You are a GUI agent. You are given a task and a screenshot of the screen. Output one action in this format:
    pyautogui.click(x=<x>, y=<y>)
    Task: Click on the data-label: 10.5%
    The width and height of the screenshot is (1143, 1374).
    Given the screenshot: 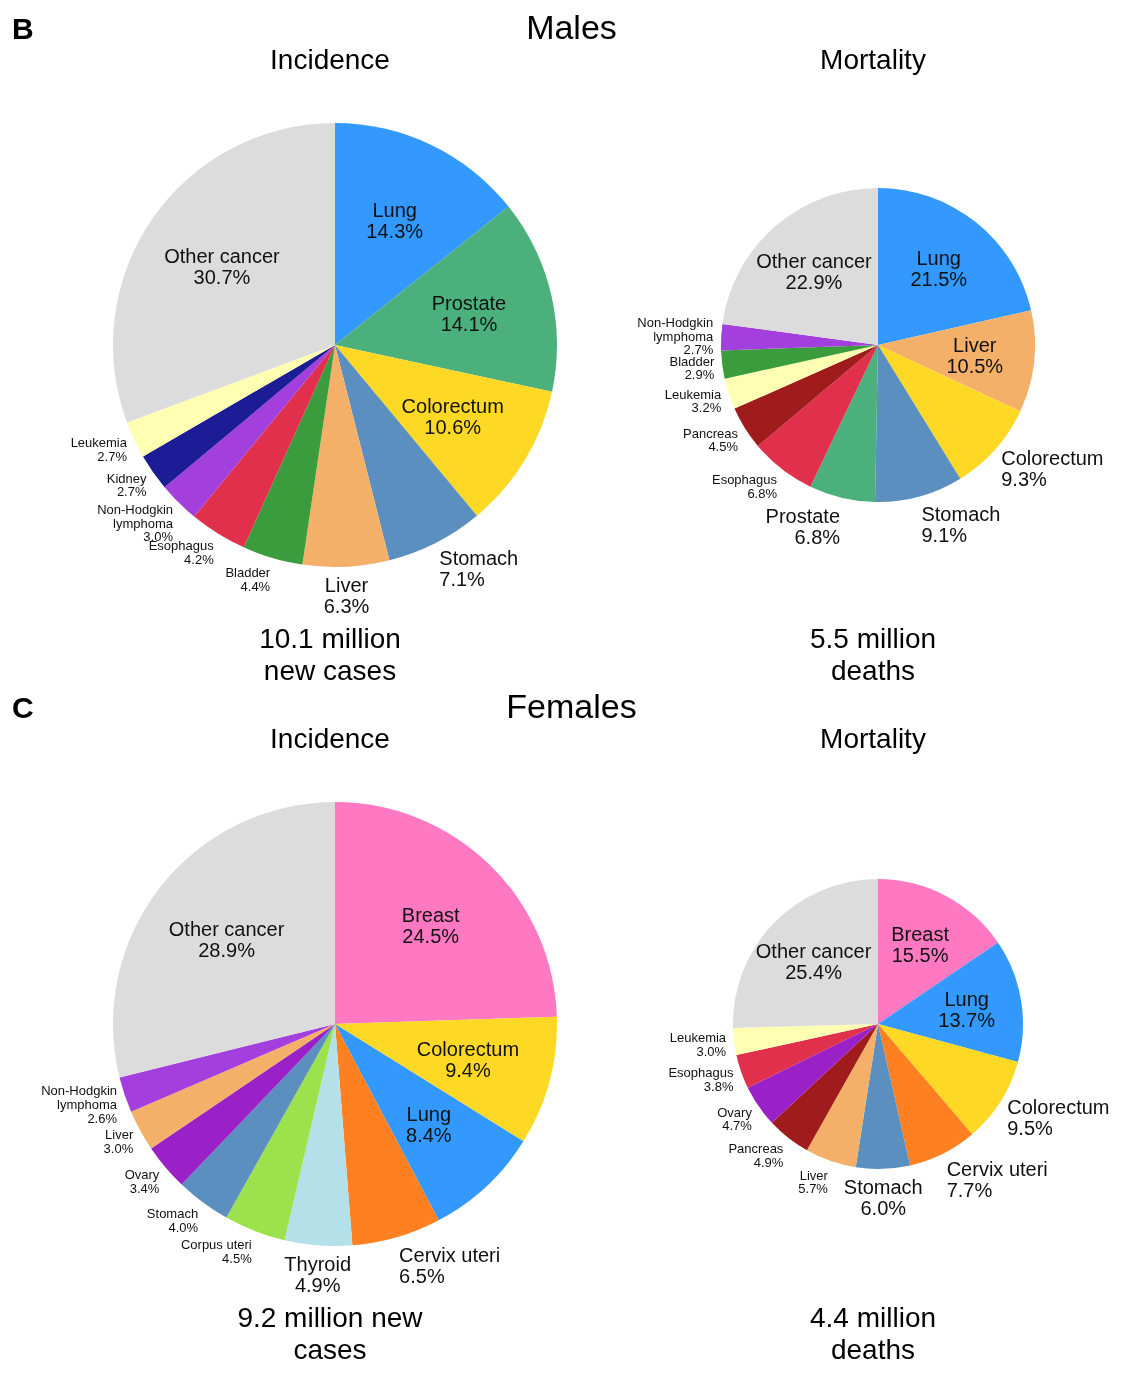 What is the action you would take?
    pyautogui.click(x=975, y=365)
    